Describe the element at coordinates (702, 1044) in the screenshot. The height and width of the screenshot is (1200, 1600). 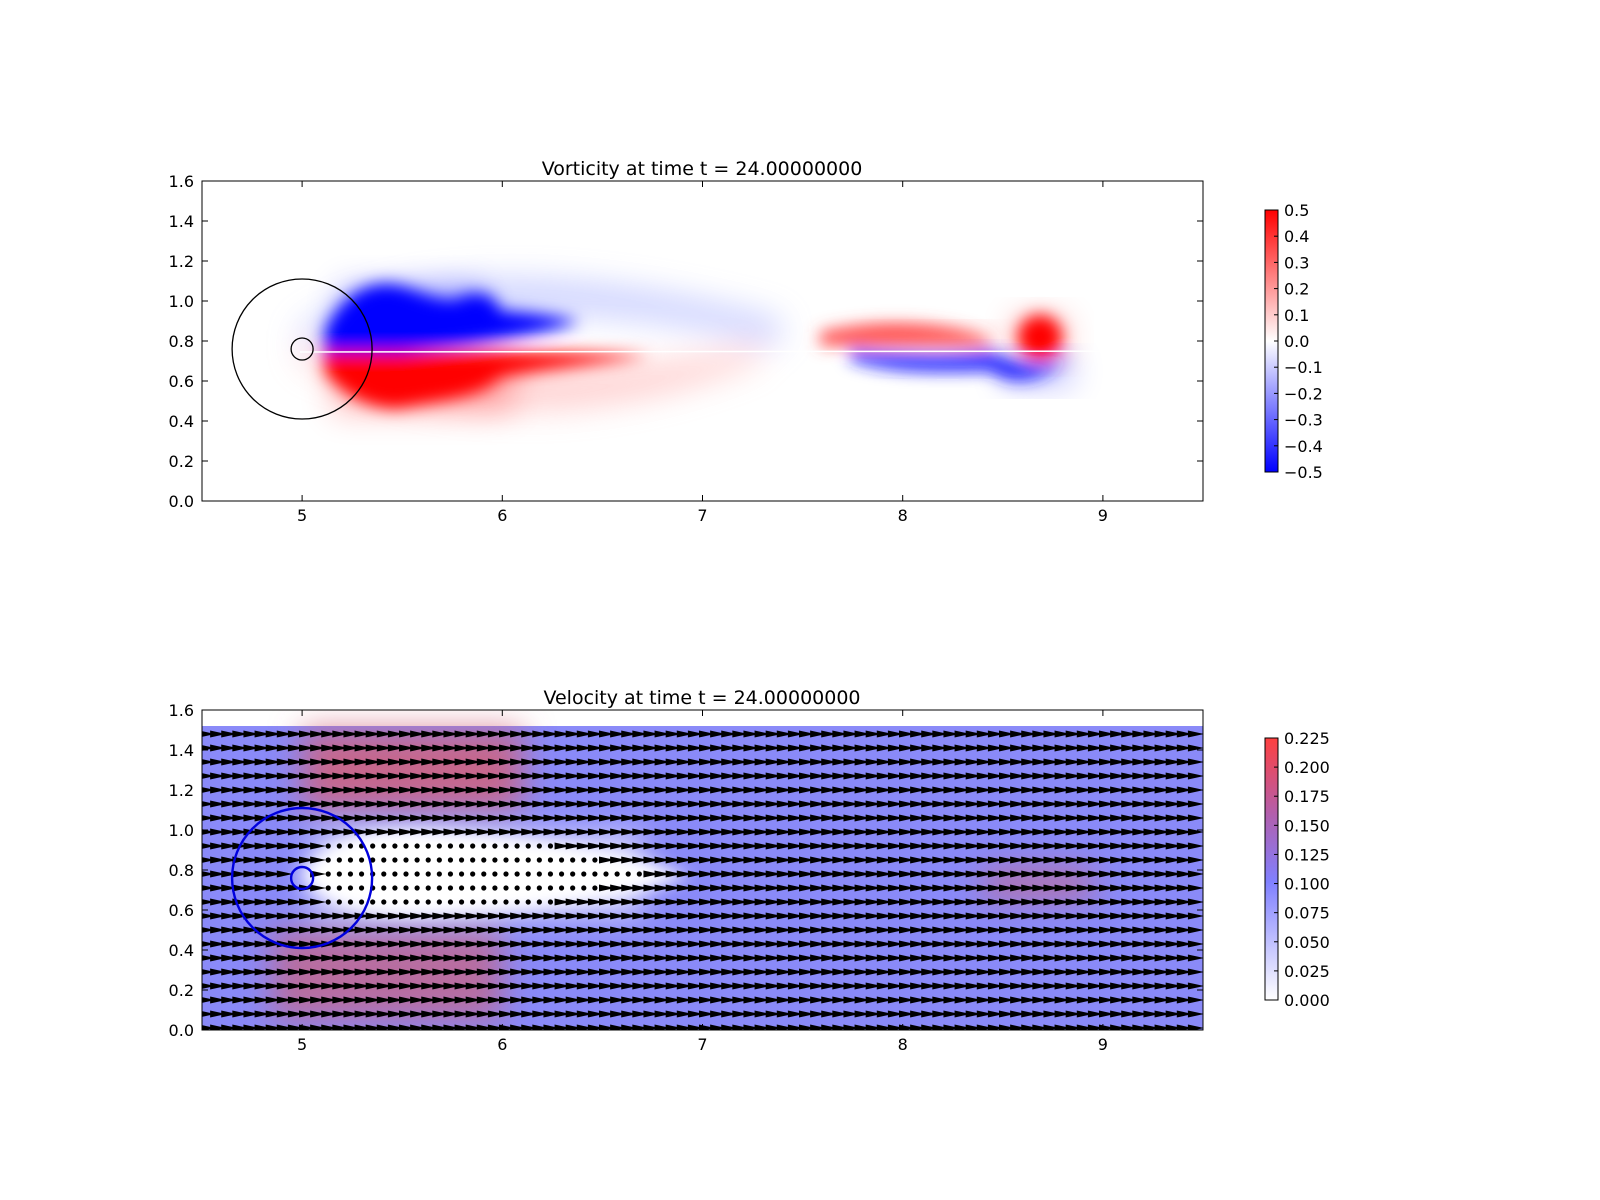
I see `x-tick-label: 7` at that location.